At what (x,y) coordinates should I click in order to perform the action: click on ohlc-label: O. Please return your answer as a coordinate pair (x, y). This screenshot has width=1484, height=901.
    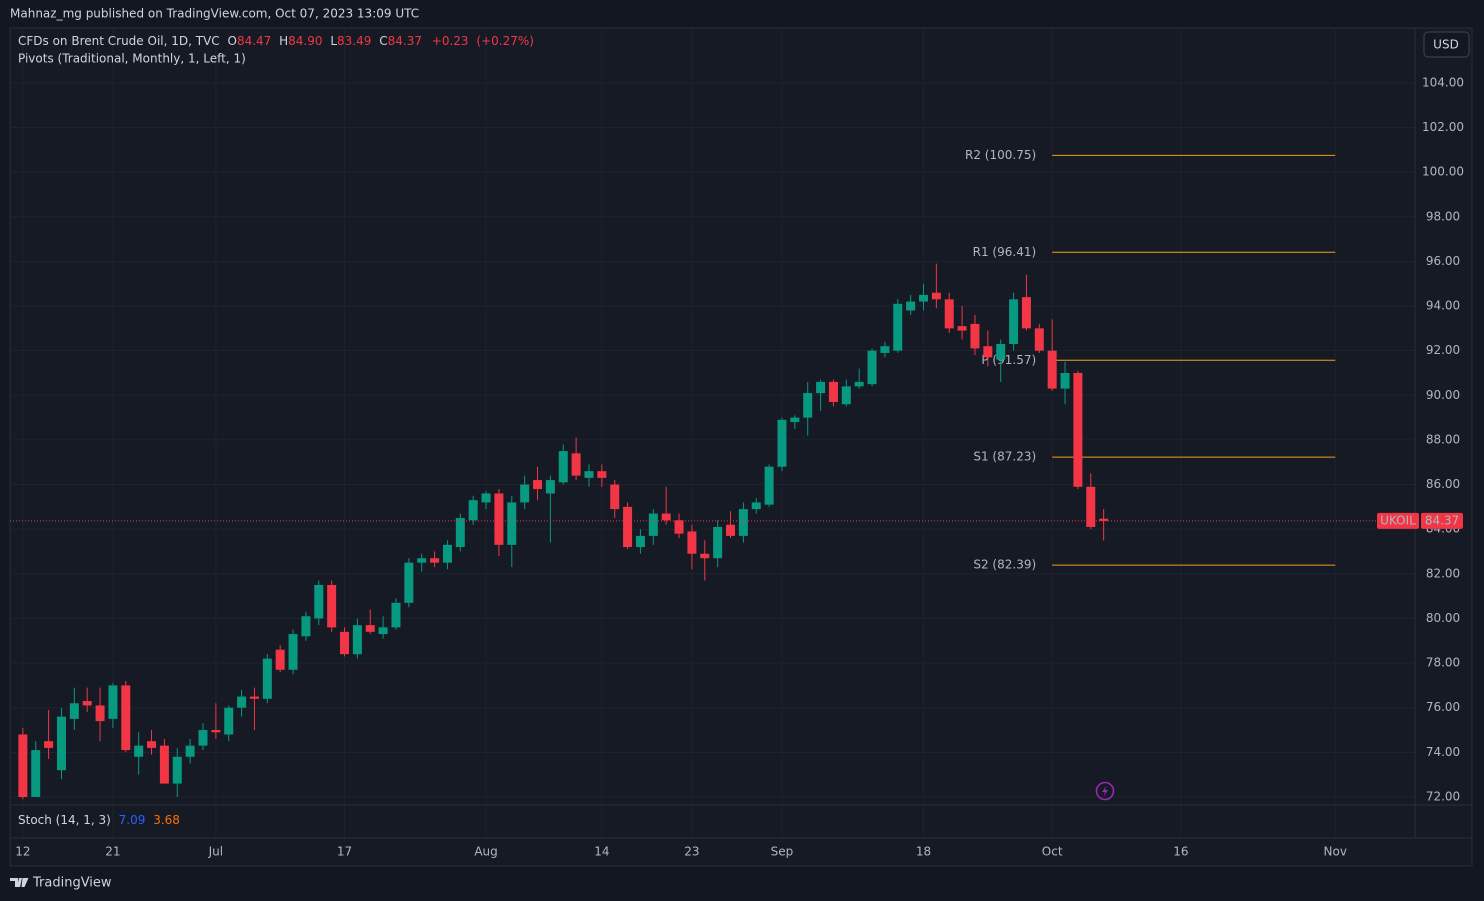
    Looking at the image, I should click on (231, 41).